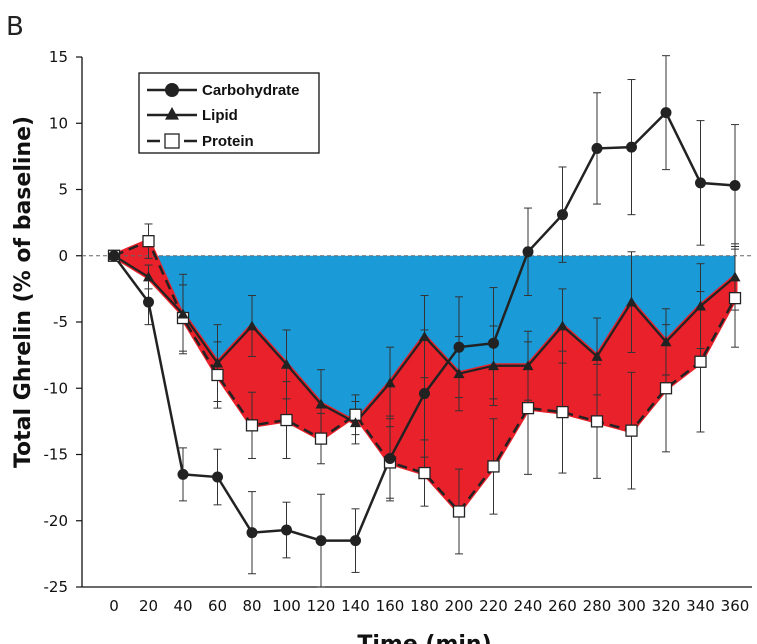  I want to click on y-tick-label: -20, so click(56, 521).